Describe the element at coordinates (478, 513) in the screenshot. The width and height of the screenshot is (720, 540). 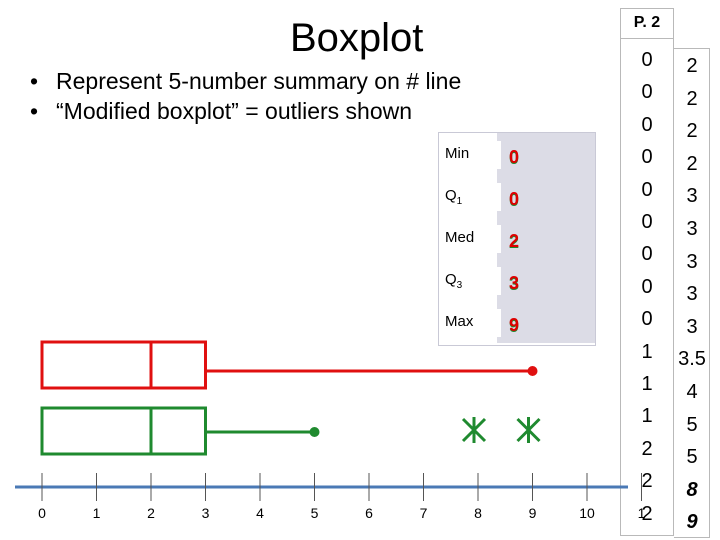
I see `tick-label: 8` at that location.